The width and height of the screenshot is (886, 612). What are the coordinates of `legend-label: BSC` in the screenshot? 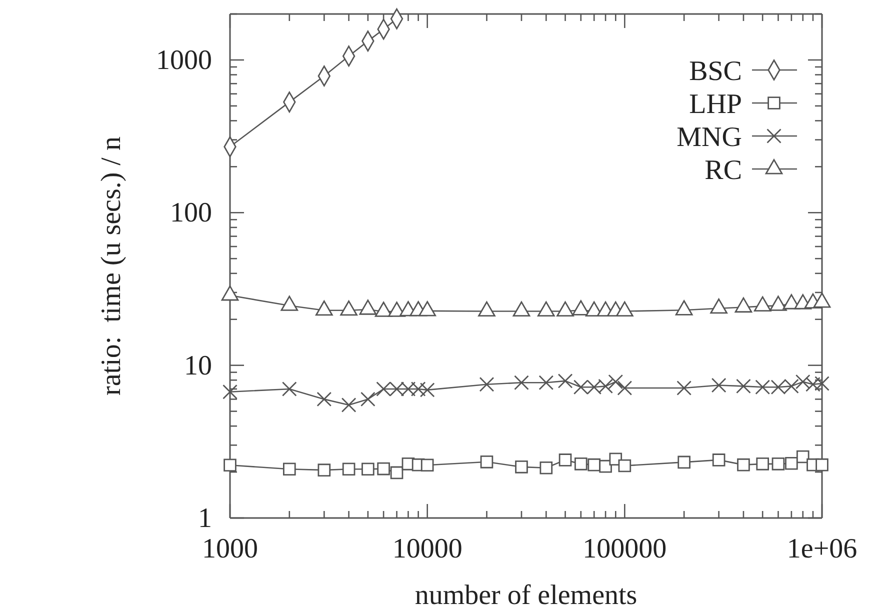 It's located at (715, 71).